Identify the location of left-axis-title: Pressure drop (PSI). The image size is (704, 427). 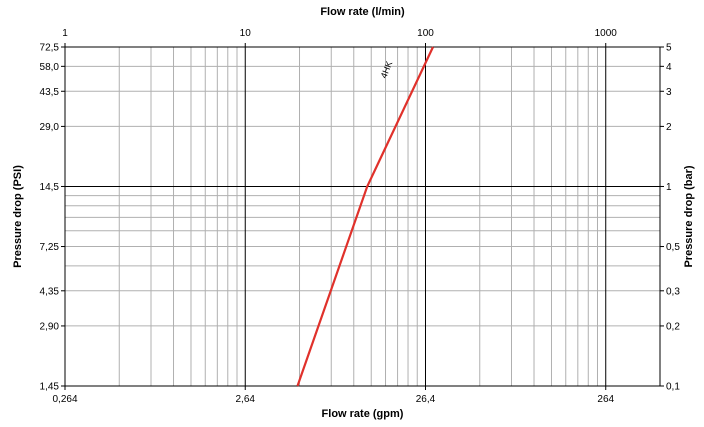
(18, 216).